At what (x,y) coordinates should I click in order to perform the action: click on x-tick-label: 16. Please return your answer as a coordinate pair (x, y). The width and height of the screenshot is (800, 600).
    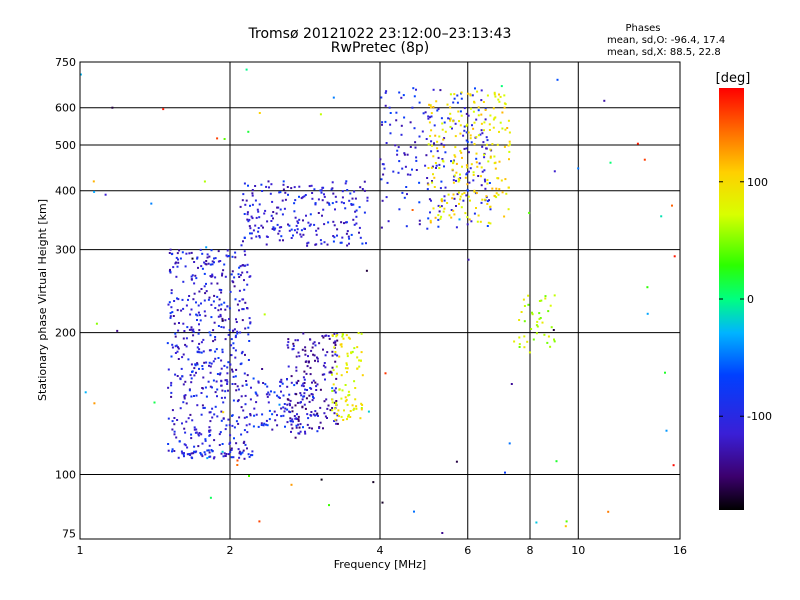
    Looking at the image, I should click on (680, 550).